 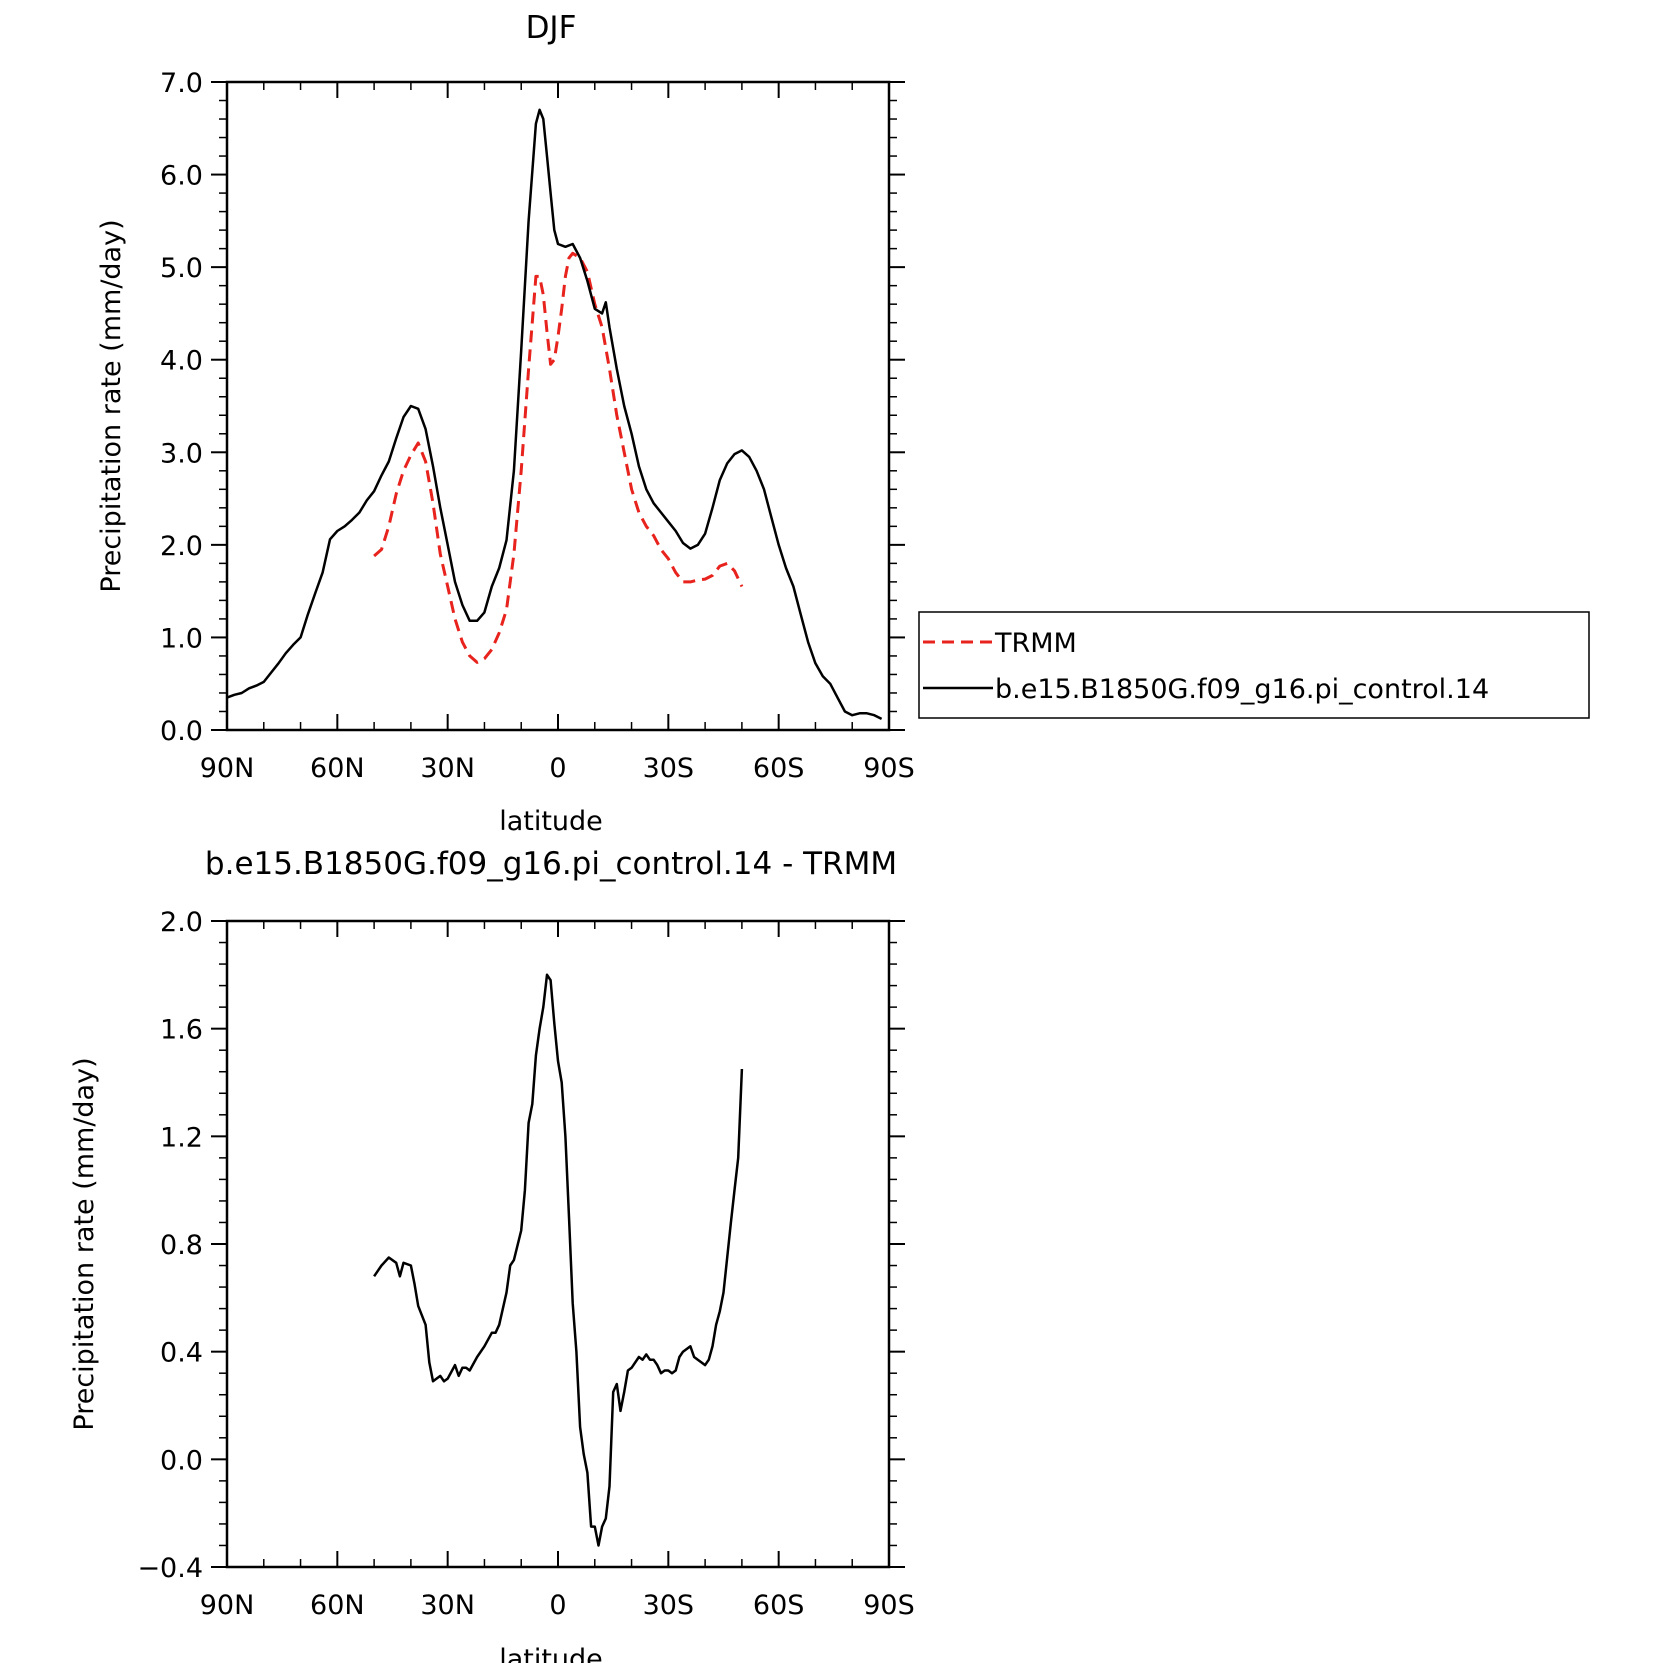 What do you see at coordinates (111, 405) in the screenshot?
I see `top-chart-y-axis-label: Precipitation rate (mm/day)` at bounding box center [111, 405].